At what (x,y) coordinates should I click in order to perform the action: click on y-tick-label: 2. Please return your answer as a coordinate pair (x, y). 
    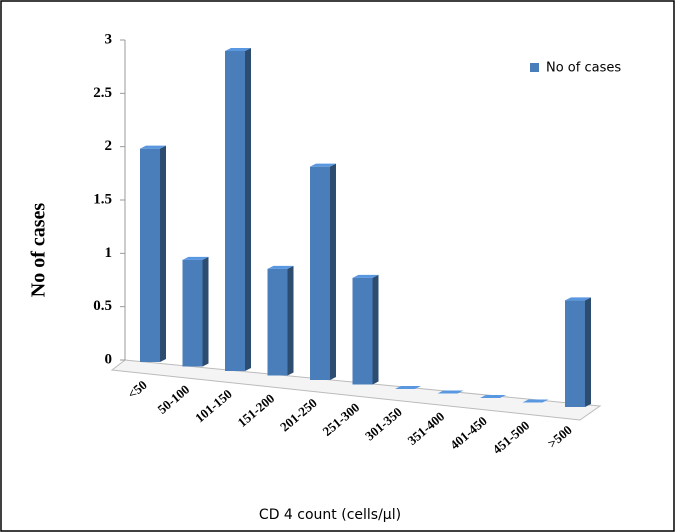
    Looking at the image, I should click on (109, 146).